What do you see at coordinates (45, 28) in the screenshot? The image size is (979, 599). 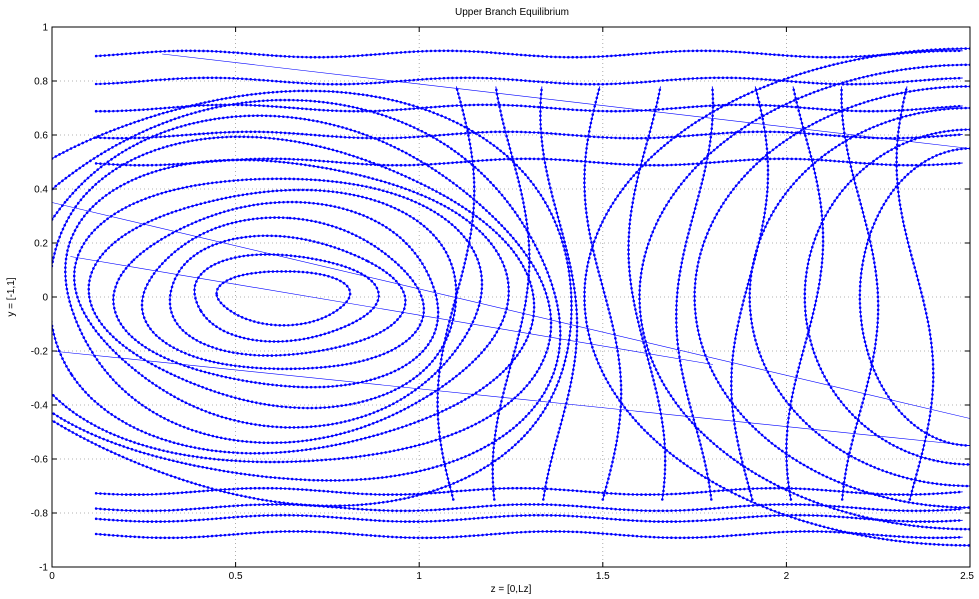 I see `y-tick-label: 1` at bounding box center [45, 28].